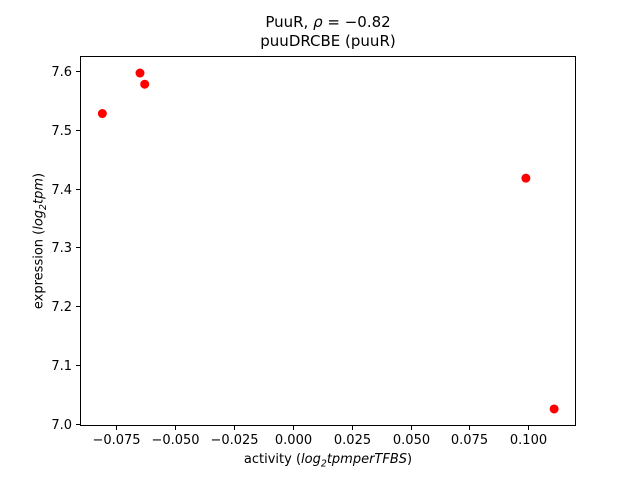 This screenshot has height=480, width=640. I want to click on y-tick-label: 7.0, so click(61, 425).